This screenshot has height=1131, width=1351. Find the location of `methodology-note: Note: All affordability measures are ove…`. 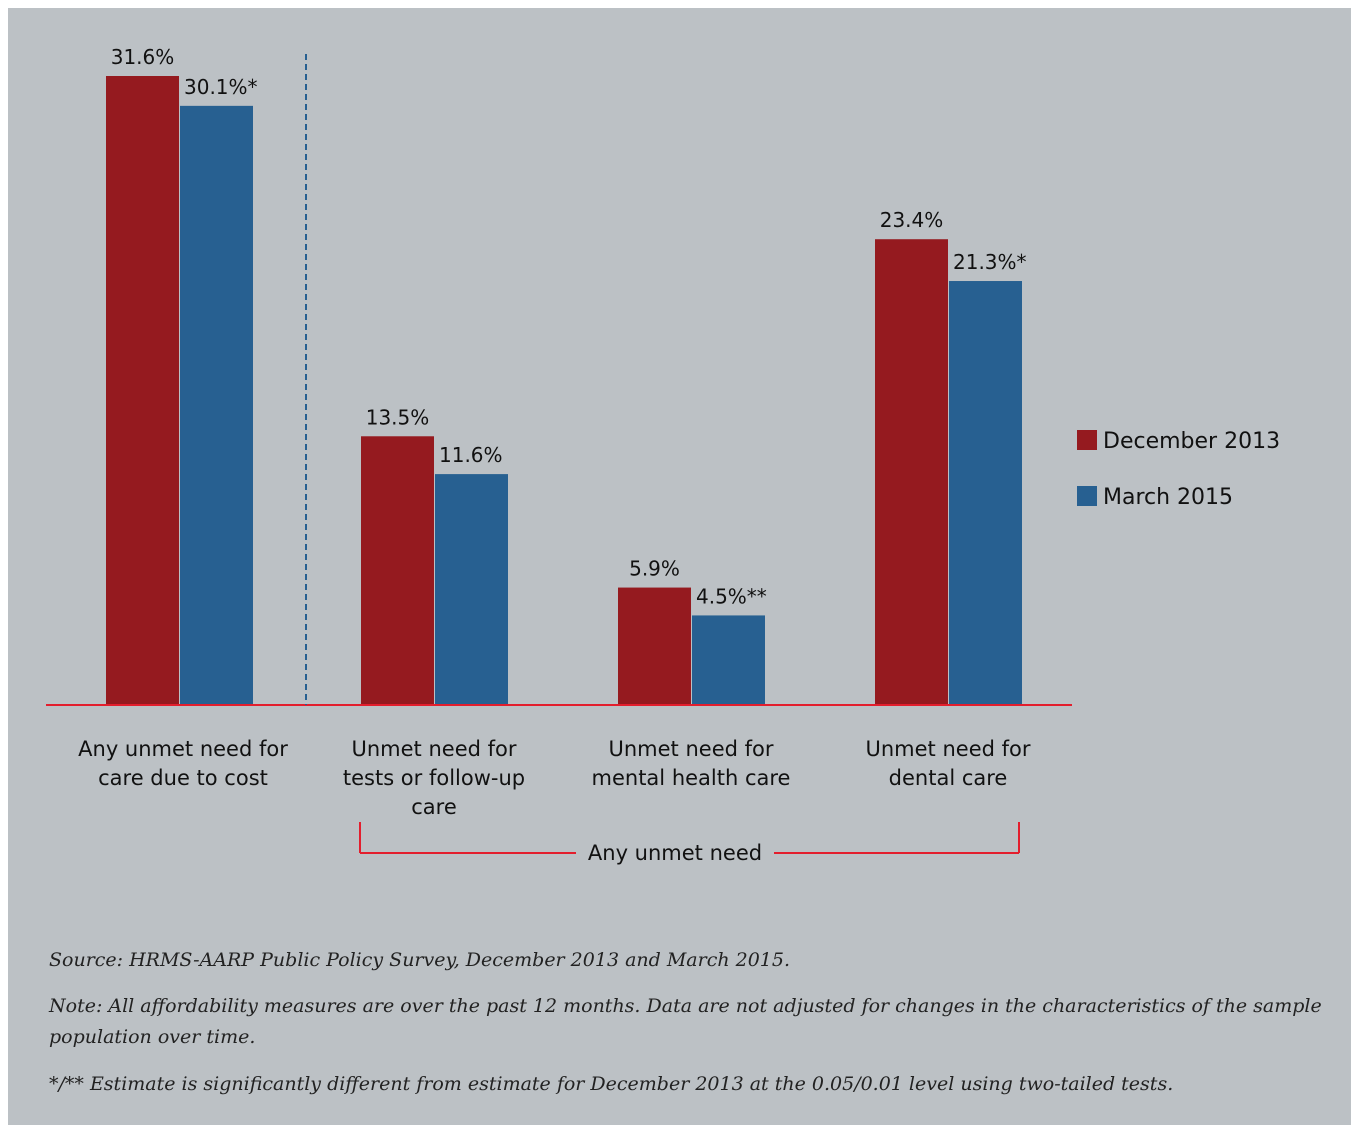

methodology-note: Note: All affordability measures are ove… is located at coordinates (685, 1021).